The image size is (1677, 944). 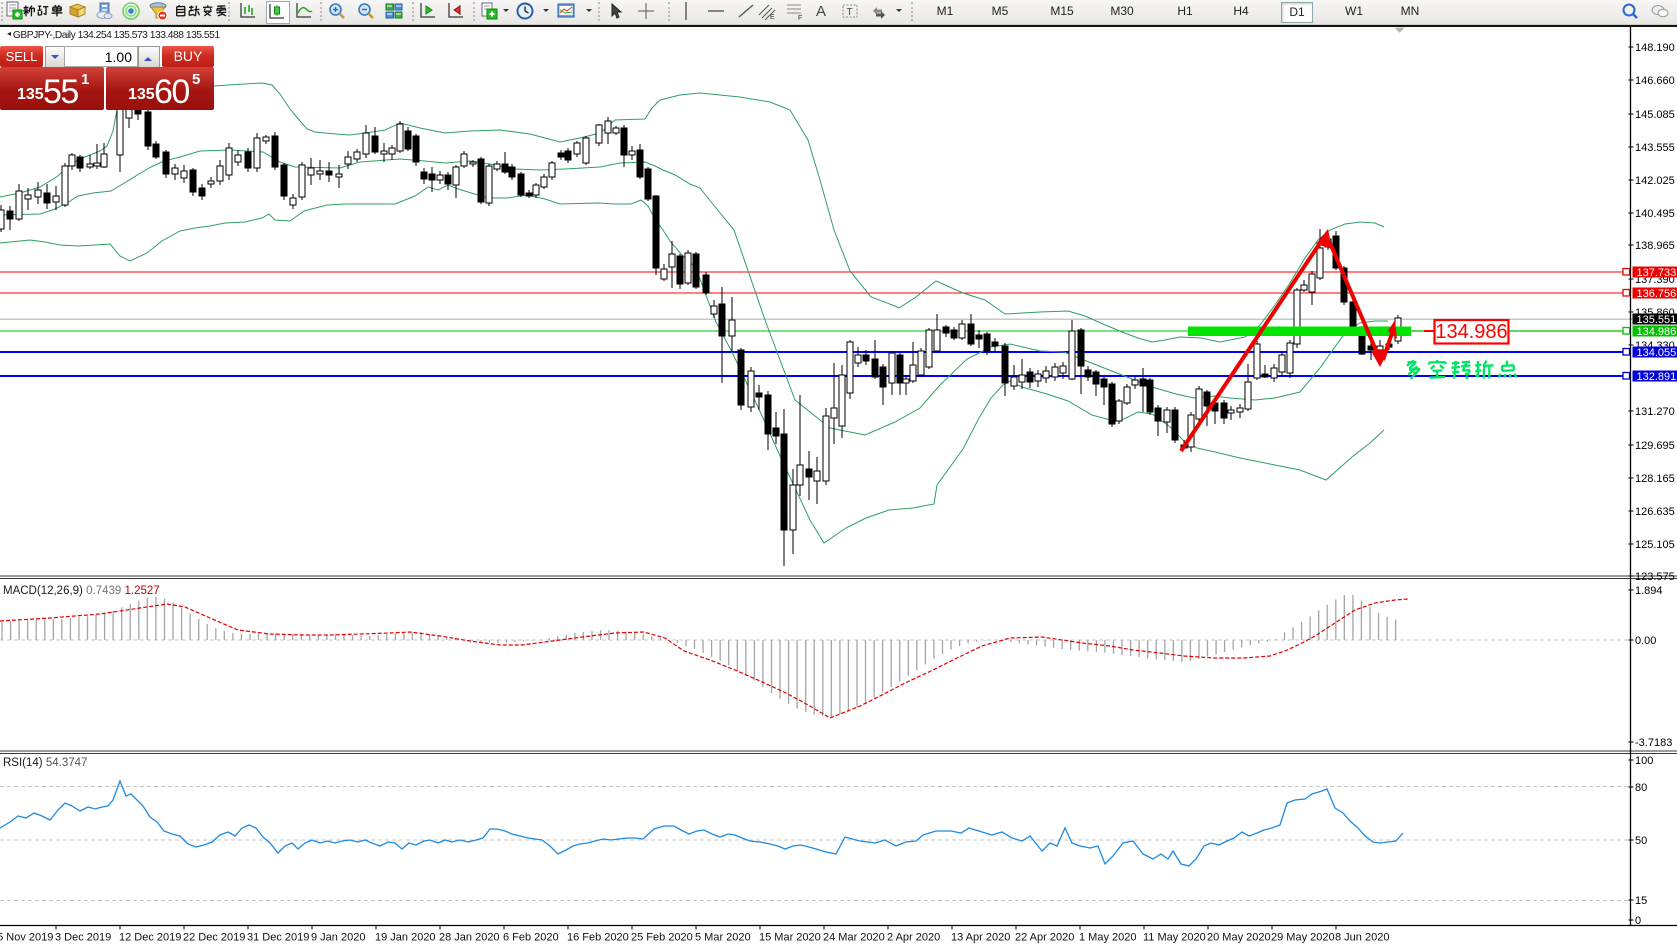 What do you see at coordinates (1655, 246) in the screenshot?
I see `svg-text: 138.965` at bounding box center [1655, 246].